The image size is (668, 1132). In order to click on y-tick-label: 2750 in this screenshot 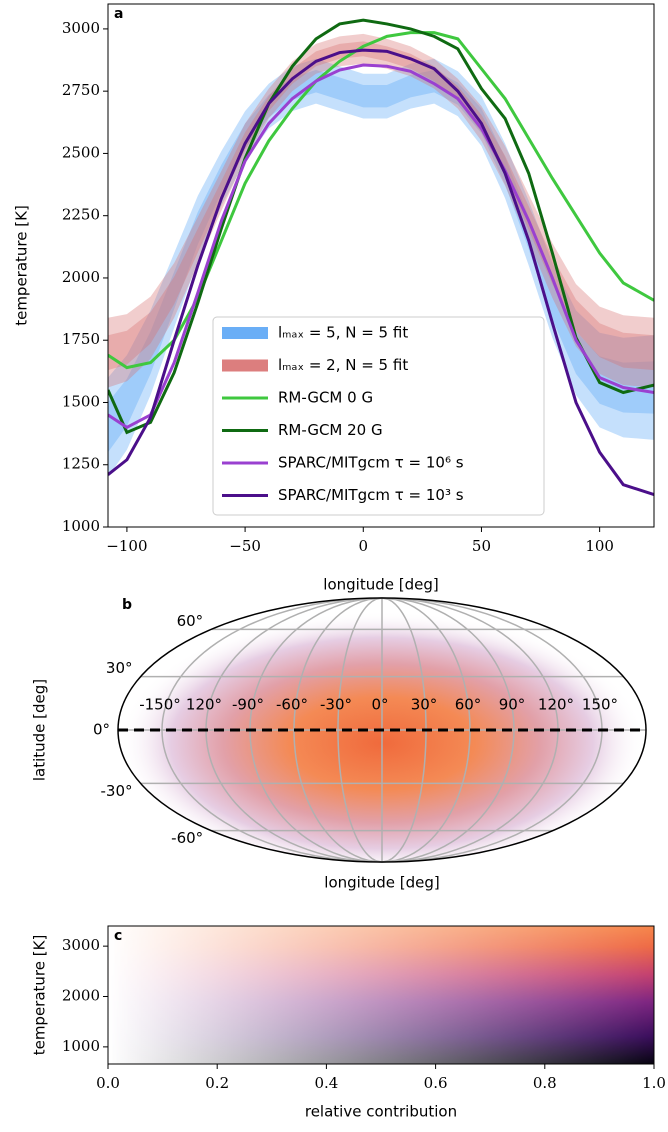, I will do `click(81, 90)`.